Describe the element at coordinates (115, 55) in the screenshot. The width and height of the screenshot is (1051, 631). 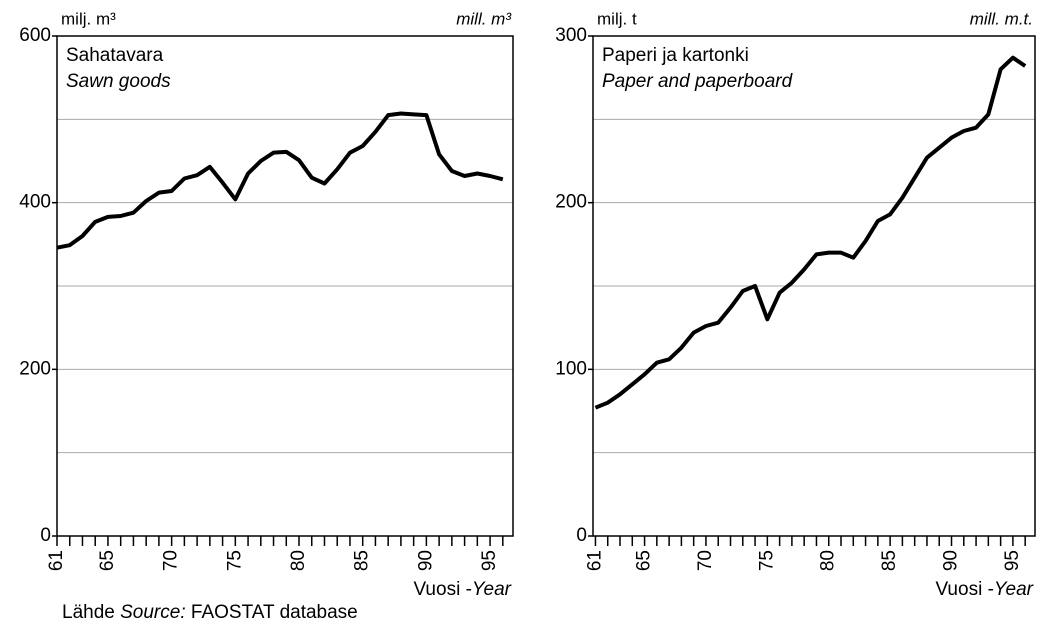
I see `chart-title: Sahatavara` at that location.